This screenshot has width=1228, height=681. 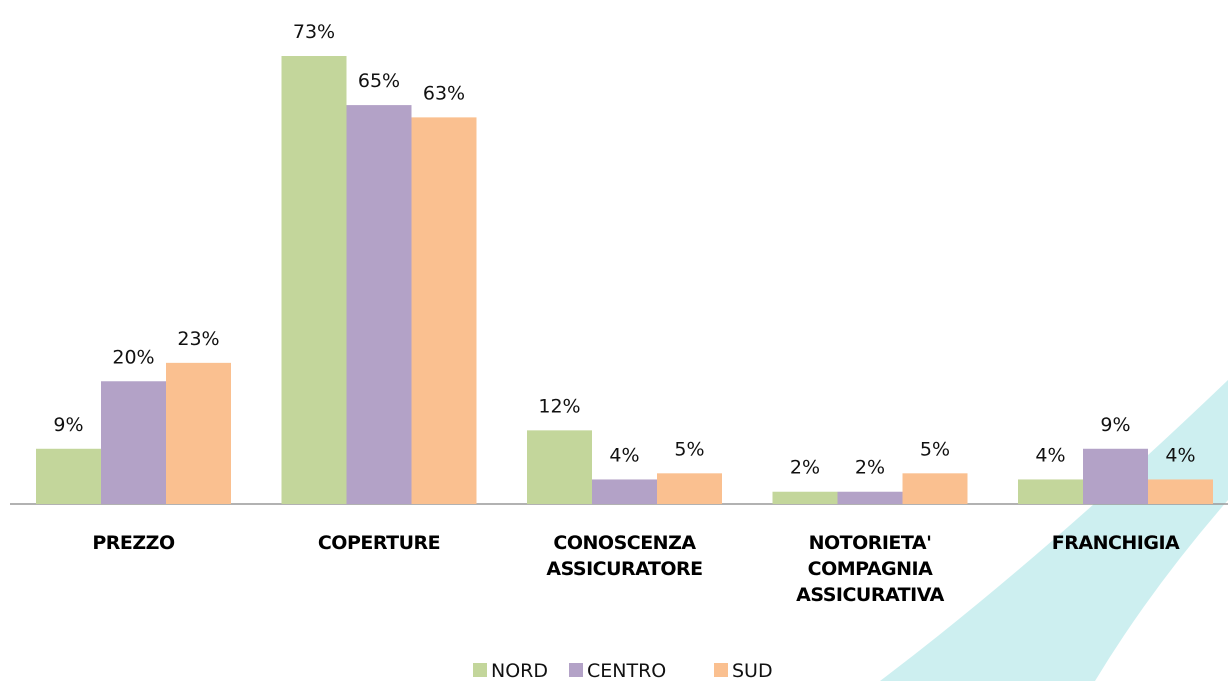 What do you see at coordinates (624, 556) in the screenshot?
I see `x-tick-label: CONOSCENZA ASSICURATORE` at bounding box center [624, 556].